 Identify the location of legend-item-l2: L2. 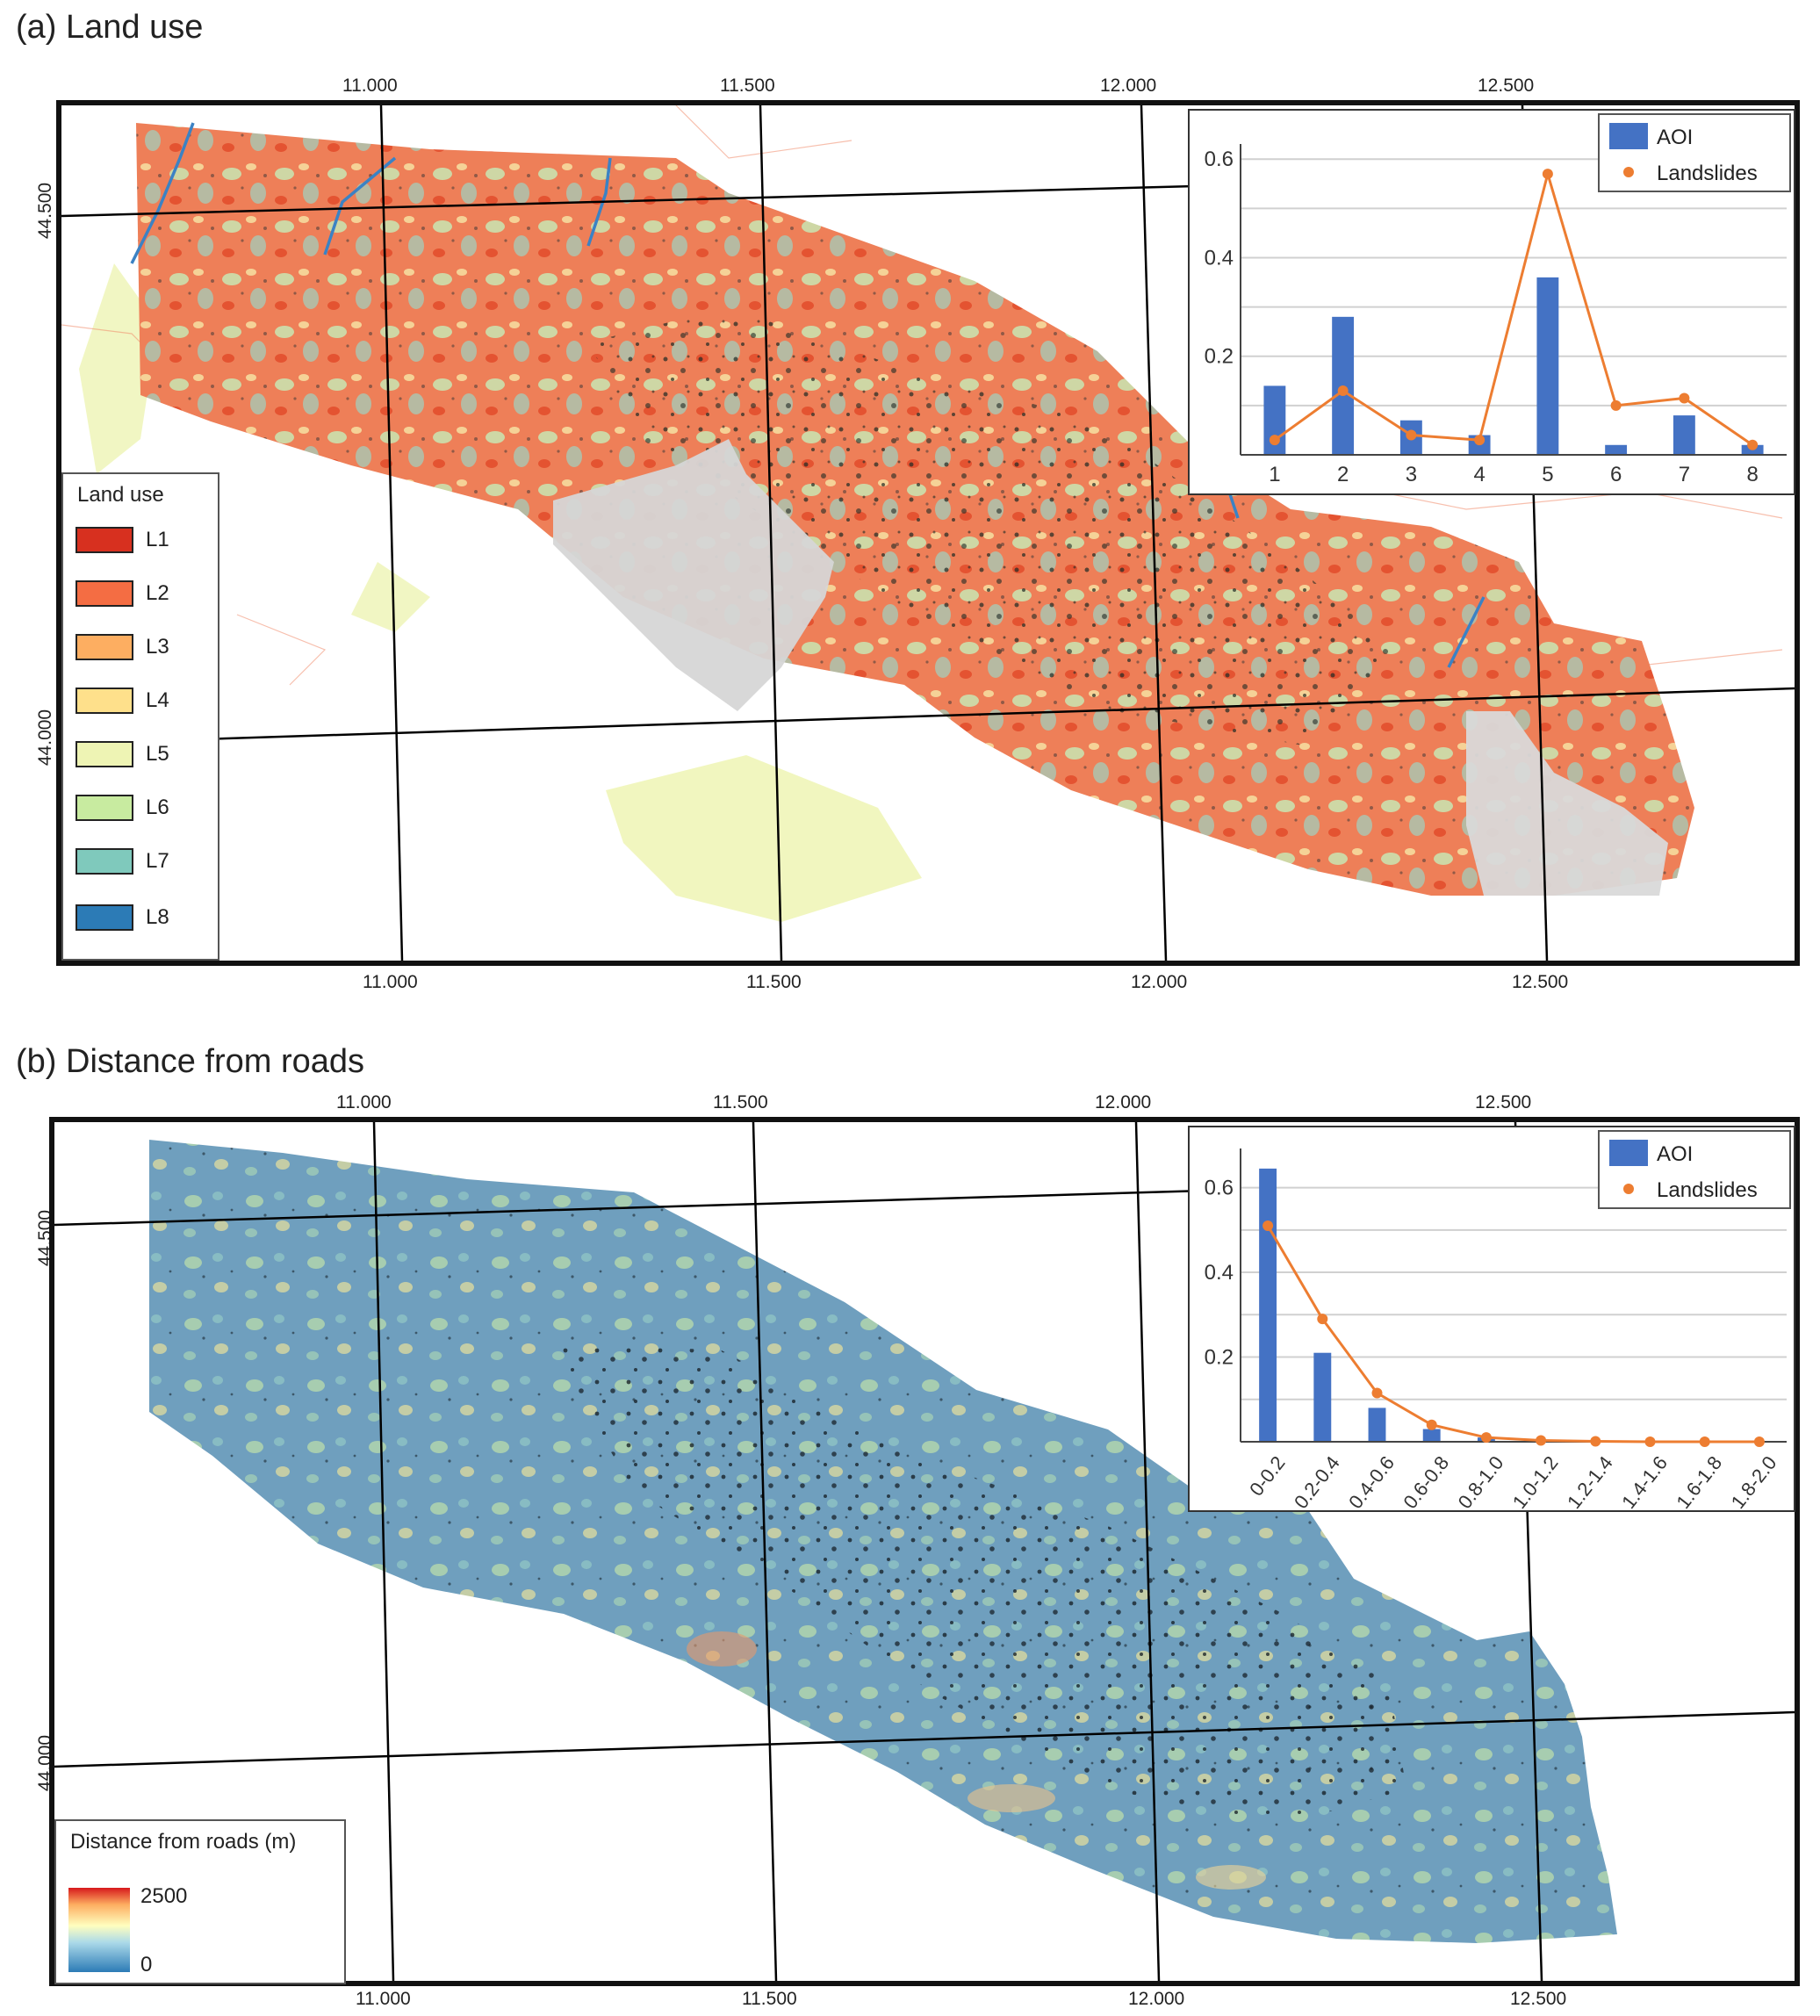
(122, 593).